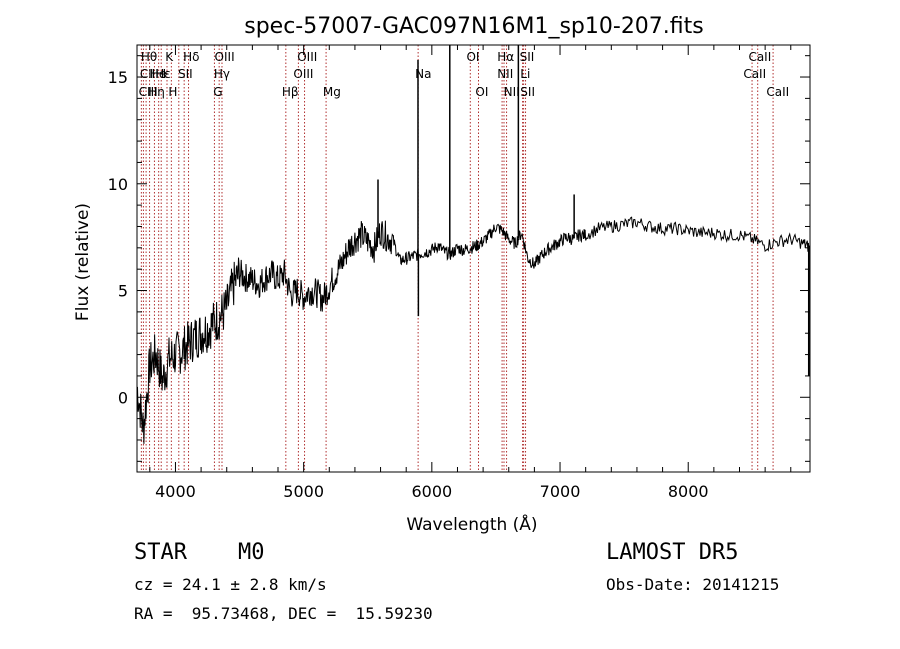 The width and height of the screenshot is (900, 649). Describe the element at coordinates (175, 491) in the screenshot. I see `x-tick-label: 4000` at that location.